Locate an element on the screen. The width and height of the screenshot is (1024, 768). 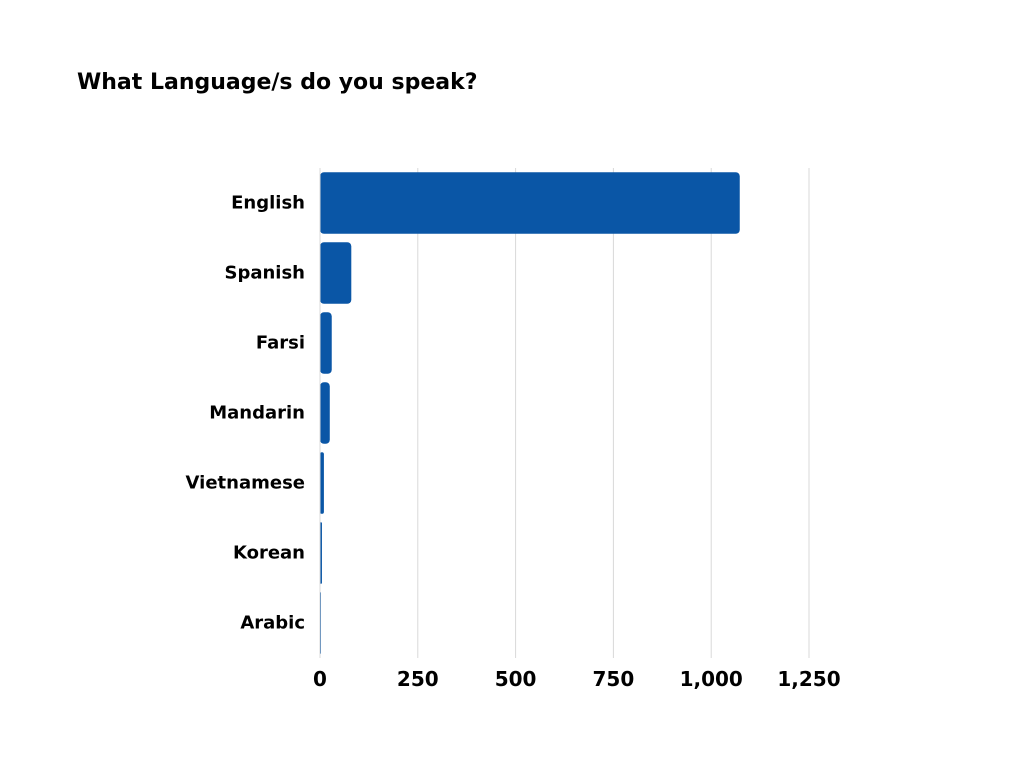
x-tick-label: 250 is located at coordinates (418, 679).